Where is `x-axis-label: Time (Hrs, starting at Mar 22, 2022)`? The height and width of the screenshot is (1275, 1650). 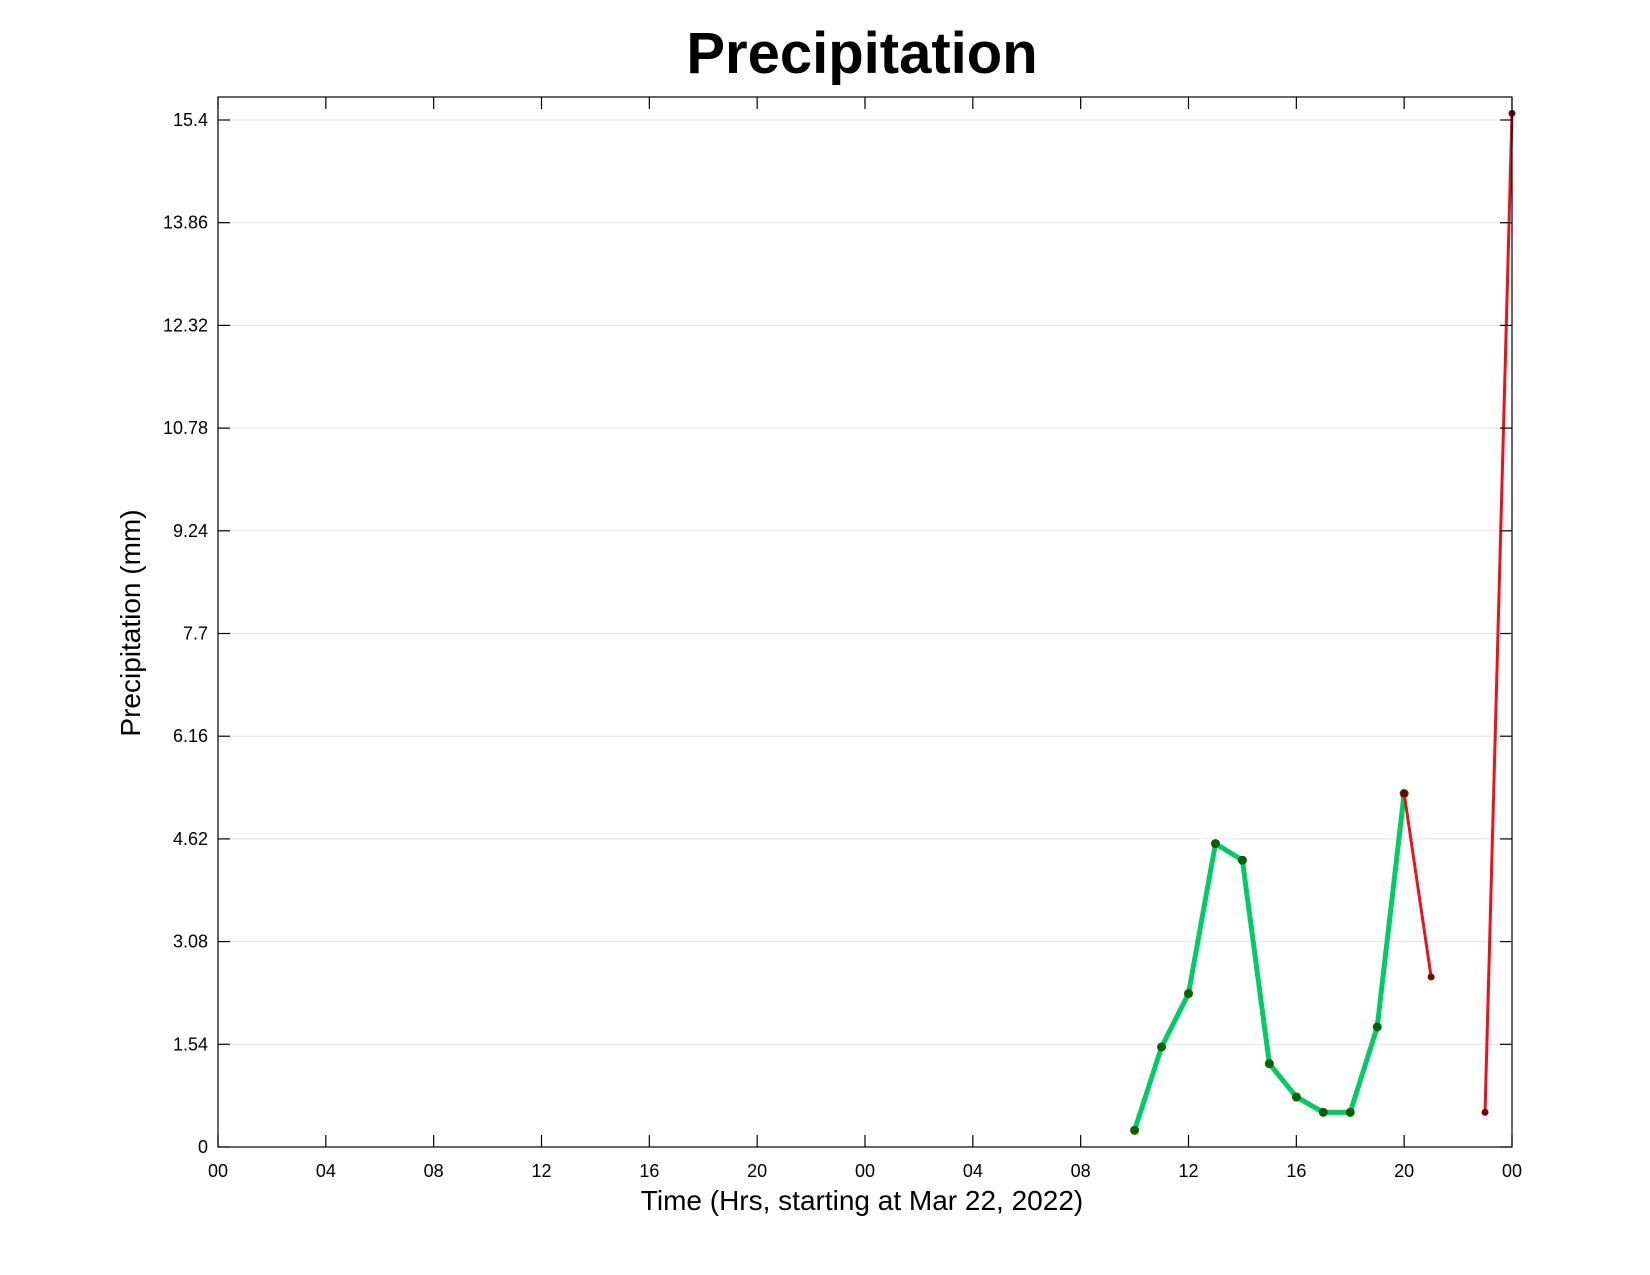 x-axis-label: Time (Hrs, starting at Mar 22, 2022) is located at coordinates (862, 1200).